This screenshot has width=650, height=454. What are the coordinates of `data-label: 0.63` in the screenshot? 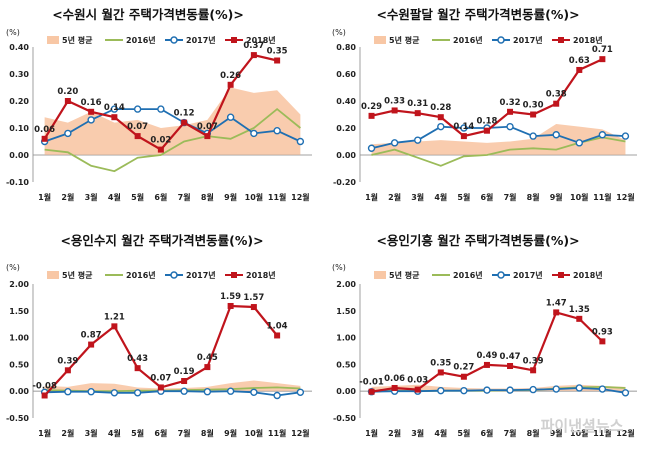 It's located at (579, 61).